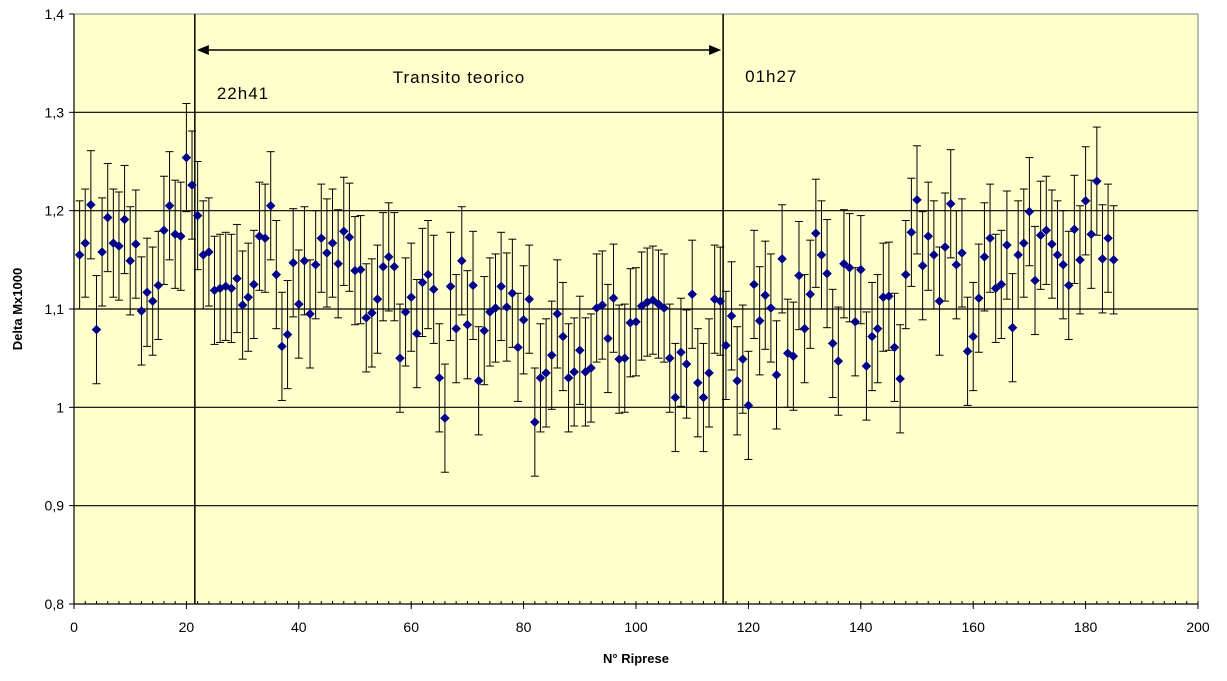 The height and width of the screenshot is (681, 1227). What do you see at coordinates (524, 627) in the screenshot?
I see `x-tick-label: 80` at bounding box center [524, 627].